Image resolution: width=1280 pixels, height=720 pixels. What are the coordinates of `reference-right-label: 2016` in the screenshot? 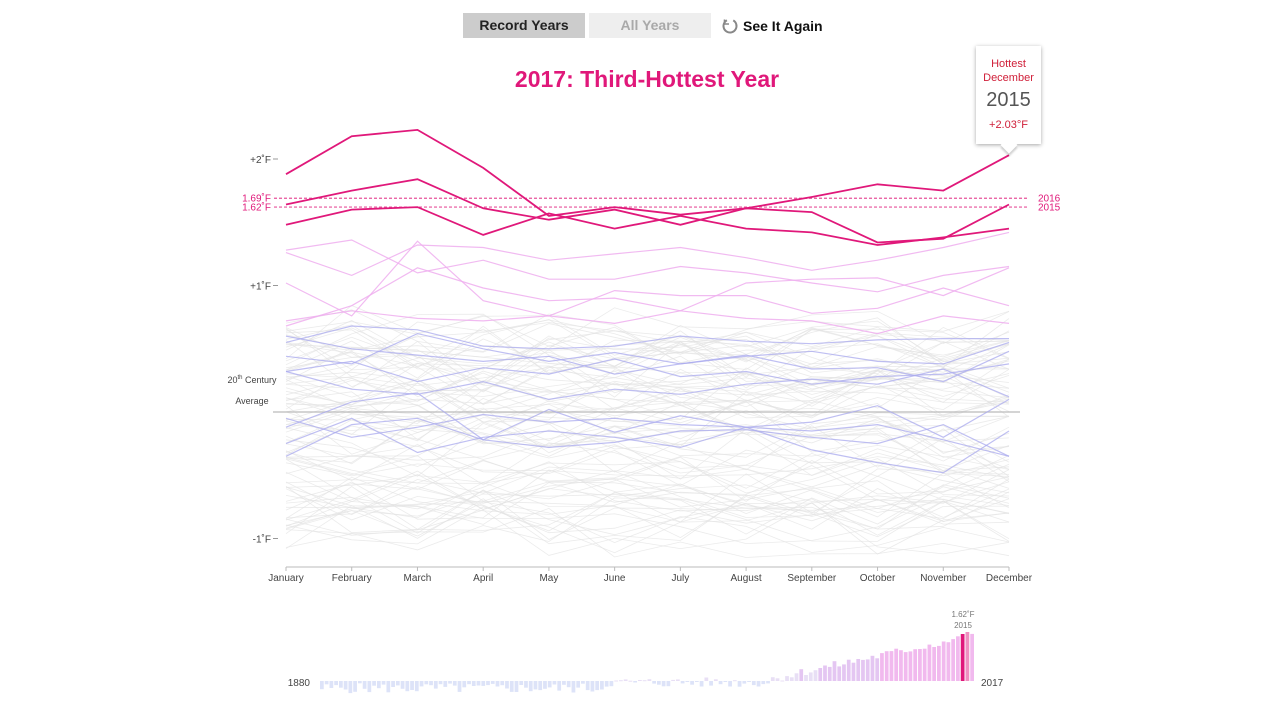 It's located at (1049, 199).